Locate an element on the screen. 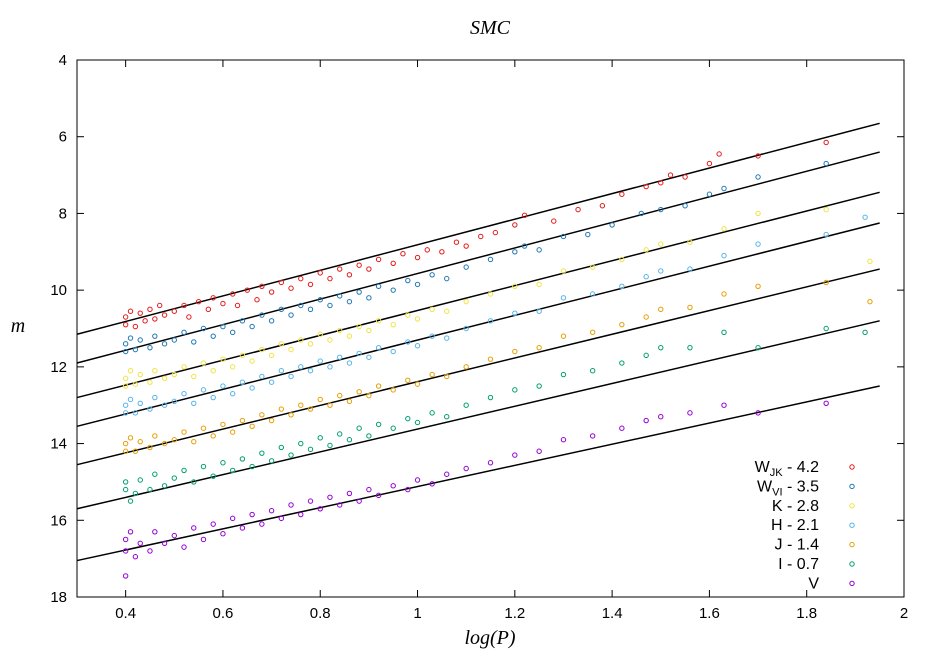 This screenshot has width=934, height=654. y-tick-label: 14 is located at coordinates (58, 444).